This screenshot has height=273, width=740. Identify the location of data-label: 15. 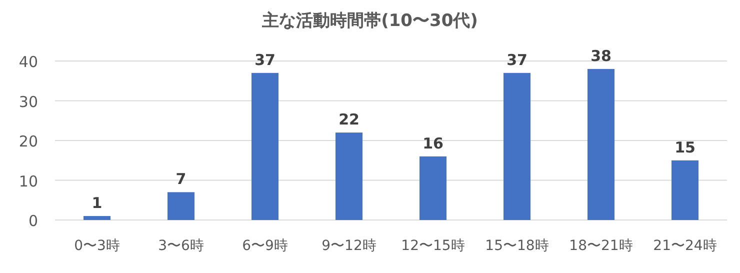
(685, 147).